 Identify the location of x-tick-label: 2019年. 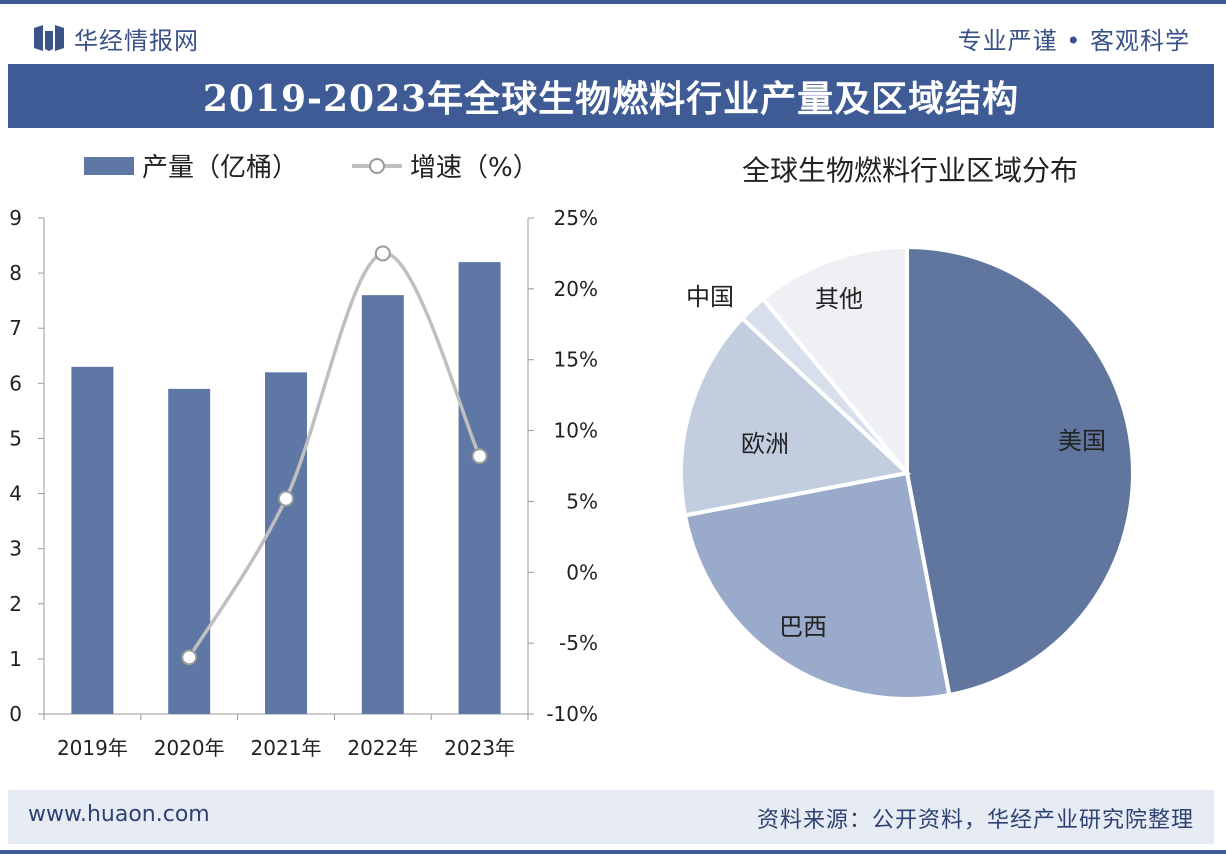
(92, 748).